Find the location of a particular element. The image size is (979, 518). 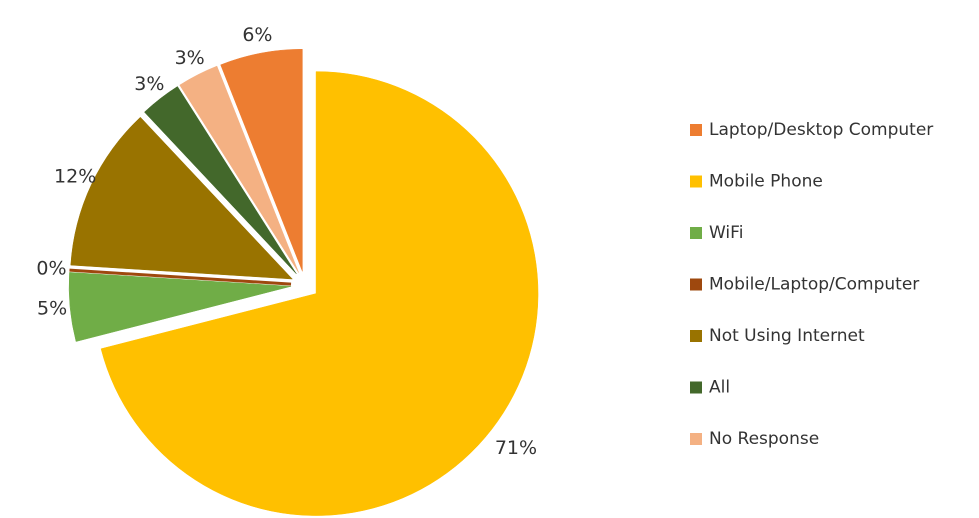

legend-label: Mobile Phone is located at coordinates (766, 182).